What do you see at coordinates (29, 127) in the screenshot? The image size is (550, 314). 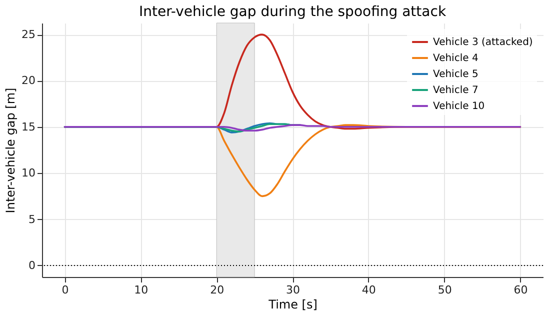 I see `y-tick-label: 15` at bounding box center [29, 127].